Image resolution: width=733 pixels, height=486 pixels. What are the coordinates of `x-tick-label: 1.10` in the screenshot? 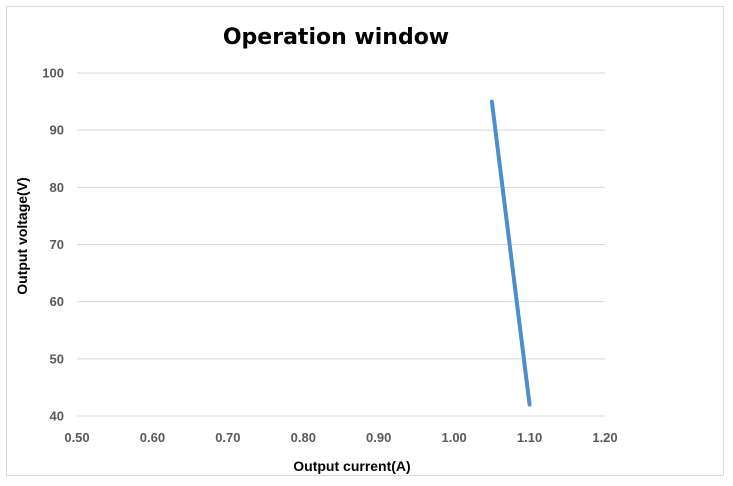 It's located at (529, 437).